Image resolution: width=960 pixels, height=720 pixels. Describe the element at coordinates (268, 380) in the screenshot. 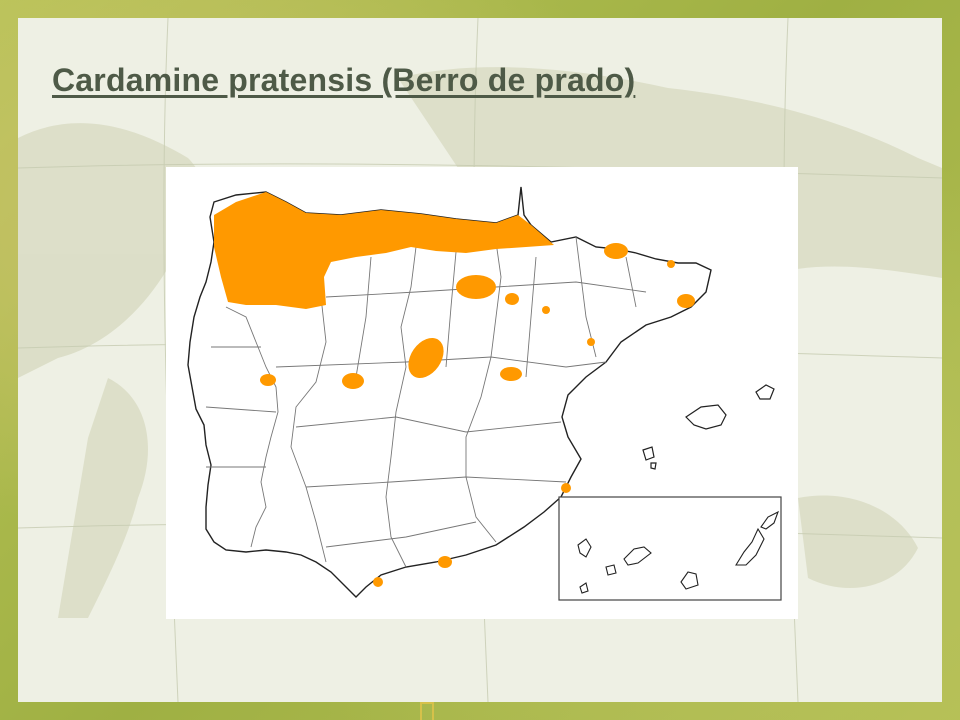

I see `salamanca` at that location.